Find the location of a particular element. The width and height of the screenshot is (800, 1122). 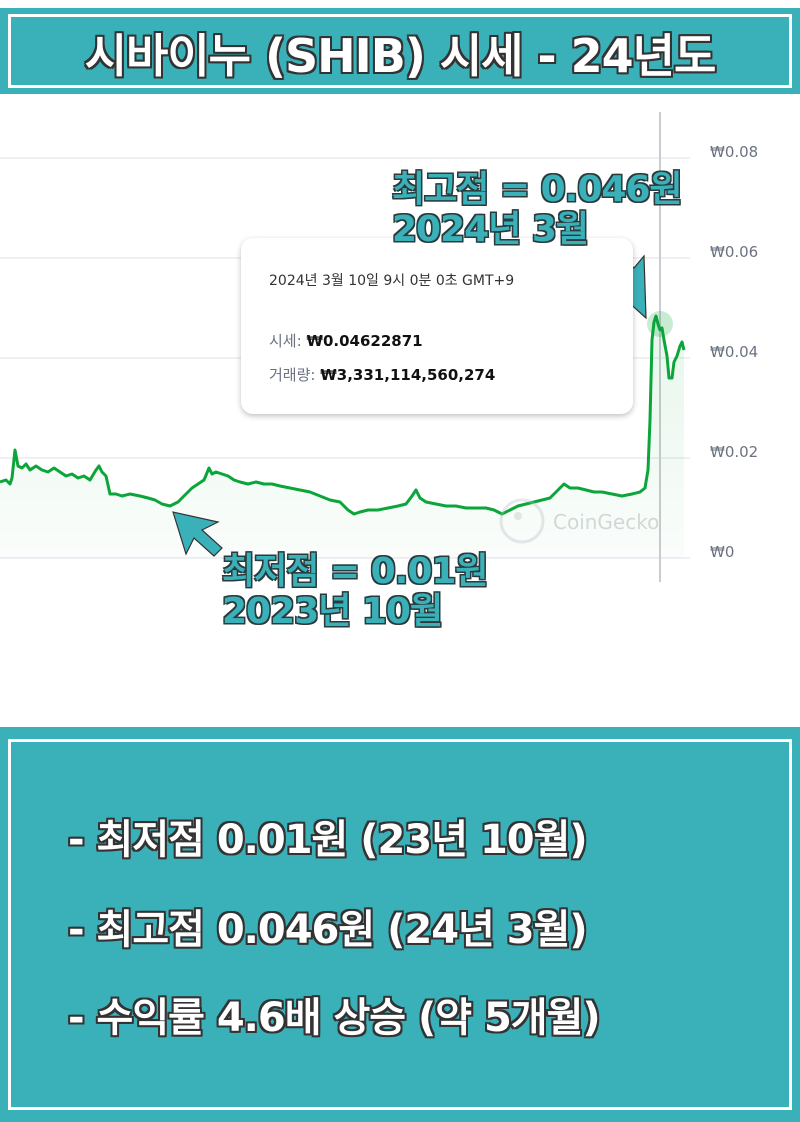

y-tick: ₩0.08 is located at coordinates (734, 152).